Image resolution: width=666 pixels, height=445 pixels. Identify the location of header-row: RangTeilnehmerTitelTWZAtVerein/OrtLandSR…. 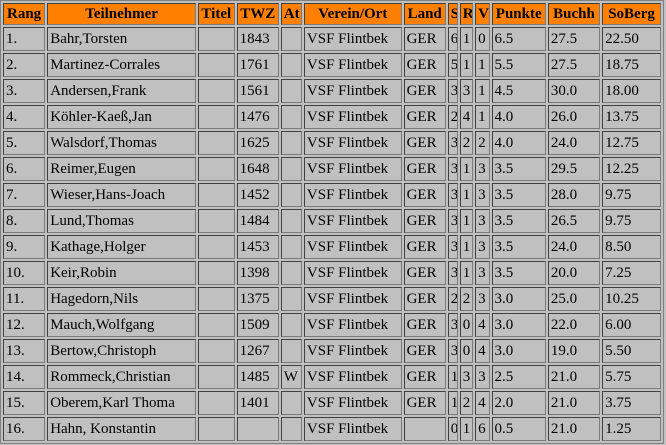
(332, 14).